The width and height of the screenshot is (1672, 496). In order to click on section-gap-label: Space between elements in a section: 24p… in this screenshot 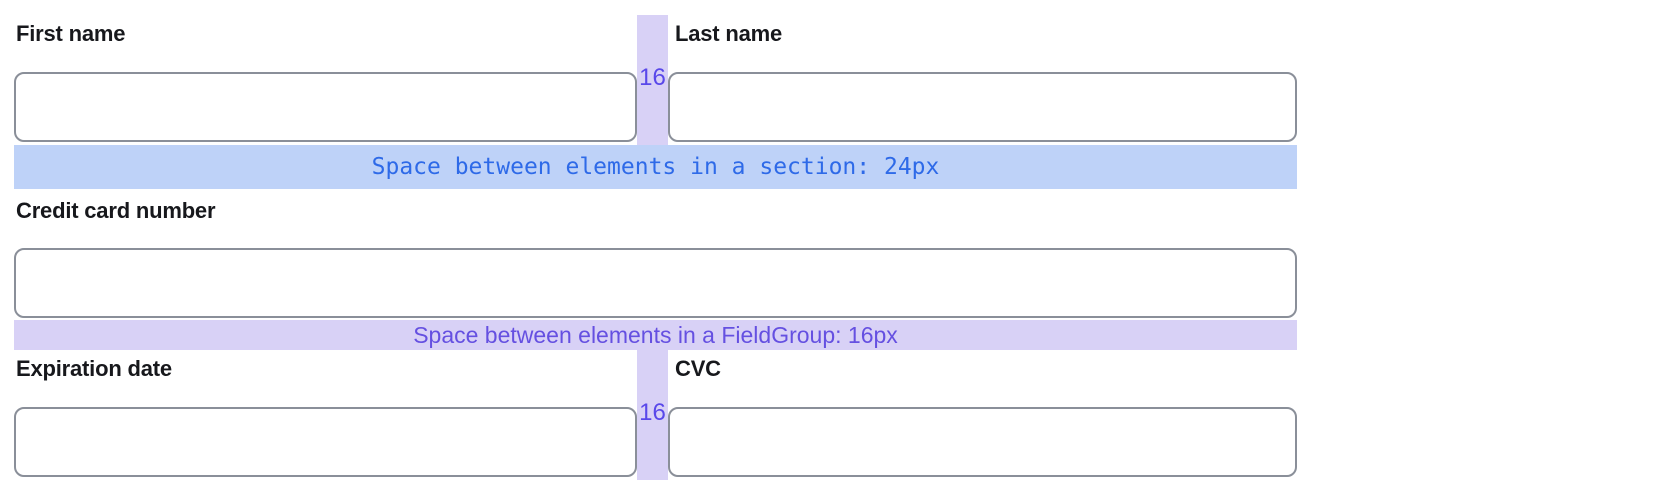, I will do `click(655, 167)`.